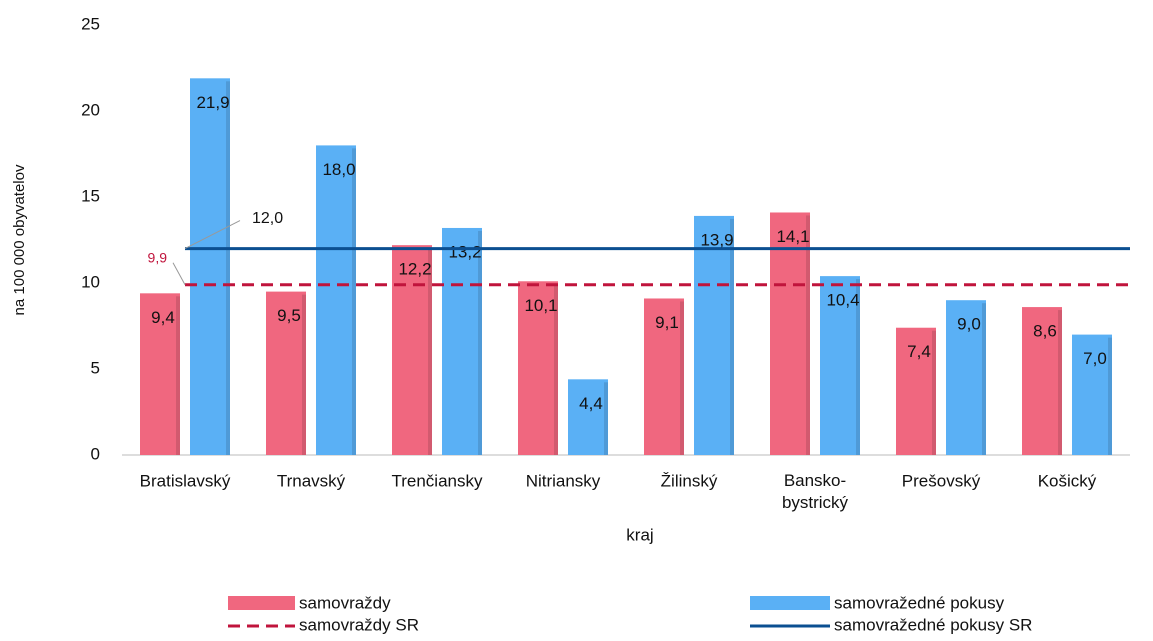 This screenshot has height=641, width=1153. I want to click on data-label: 12,2, so click(414, 269).